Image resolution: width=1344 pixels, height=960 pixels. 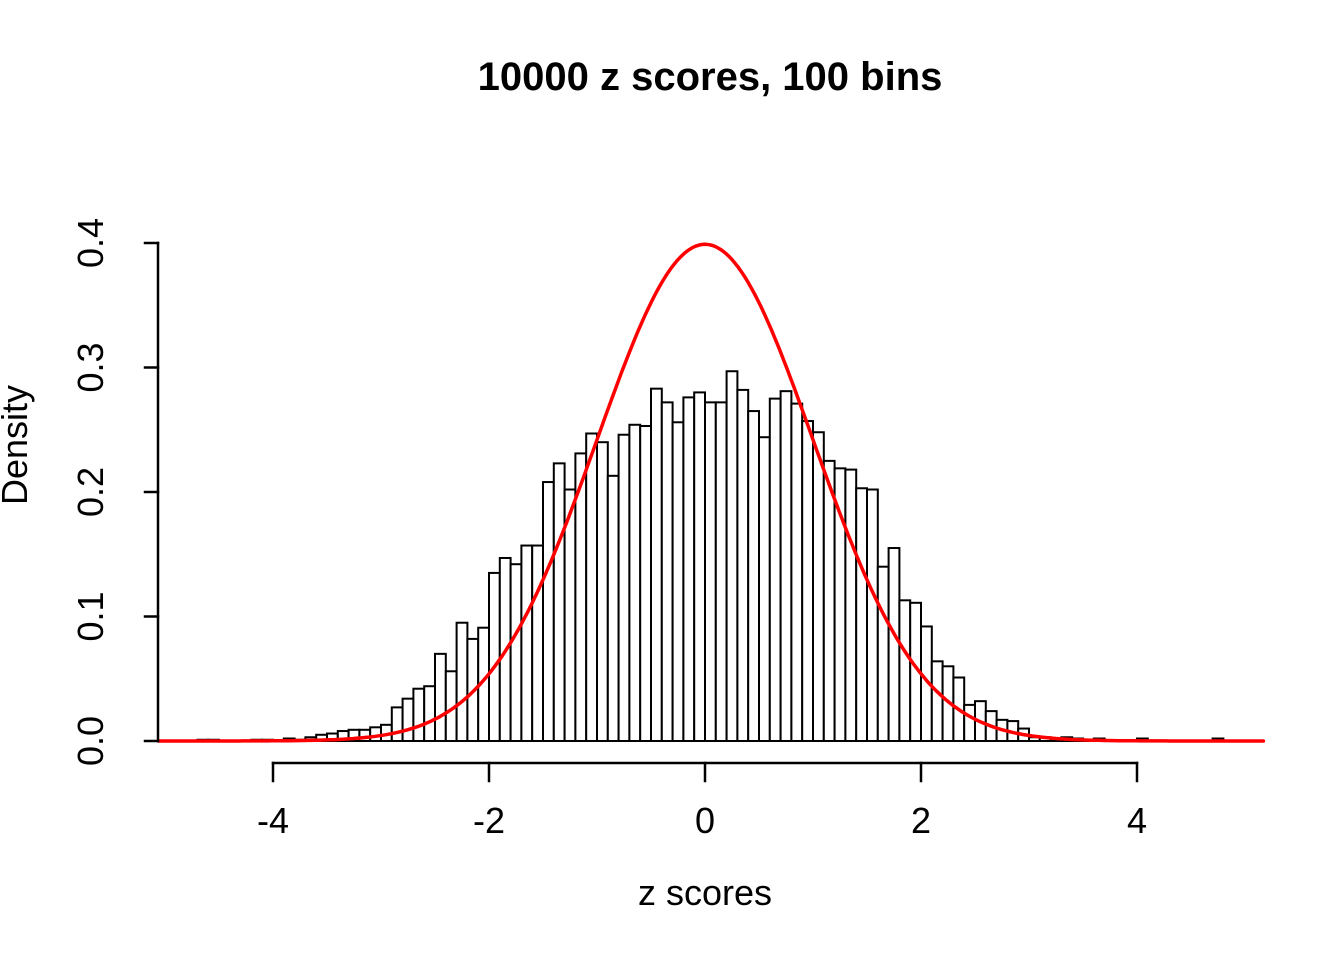 I want to click on x-tick-label: 4, so click(x=1137, y=820).